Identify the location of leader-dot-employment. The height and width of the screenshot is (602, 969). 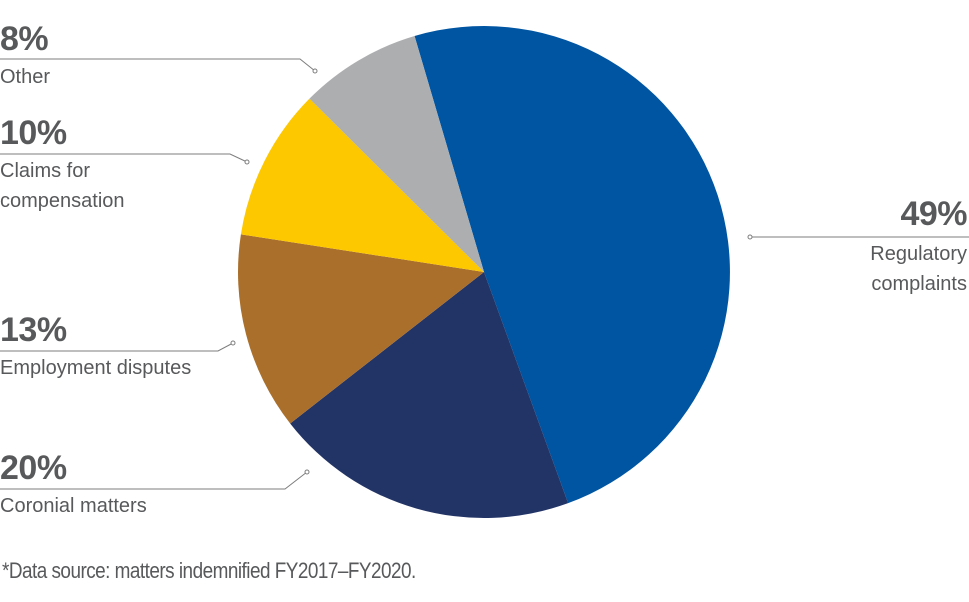
(233, 343).